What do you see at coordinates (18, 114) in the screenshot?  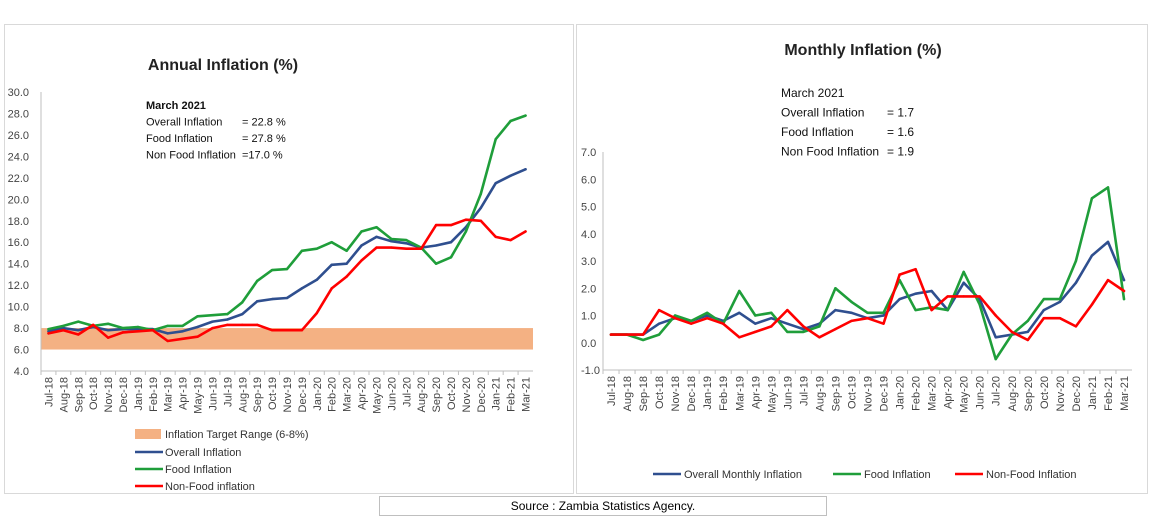 I see `y-tick-label: 28.0` at bounding box center [18, 114].